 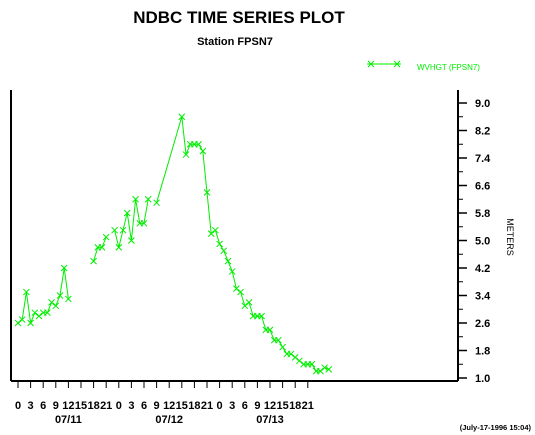 What do you see at coordinates (482, 379) in the screenshot?
I see `y-tick-label: 1.0` at bounding box center [482, 379].